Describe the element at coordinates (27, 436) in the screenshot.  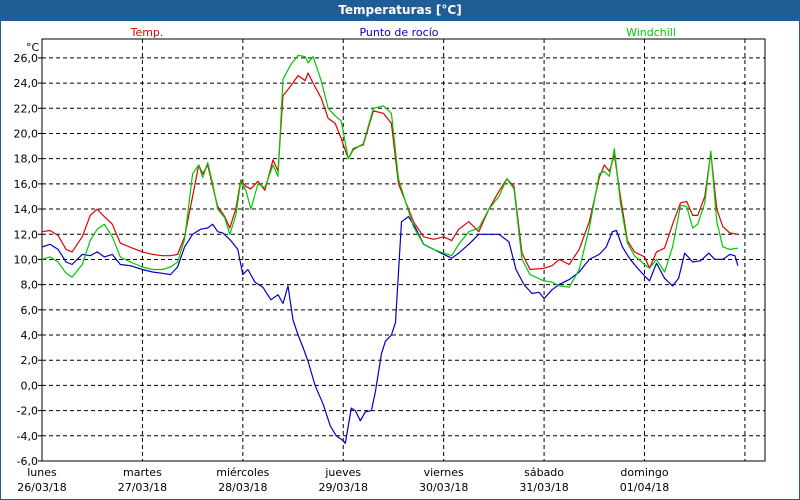
I see `y-tick-label: -4,0` at that location.